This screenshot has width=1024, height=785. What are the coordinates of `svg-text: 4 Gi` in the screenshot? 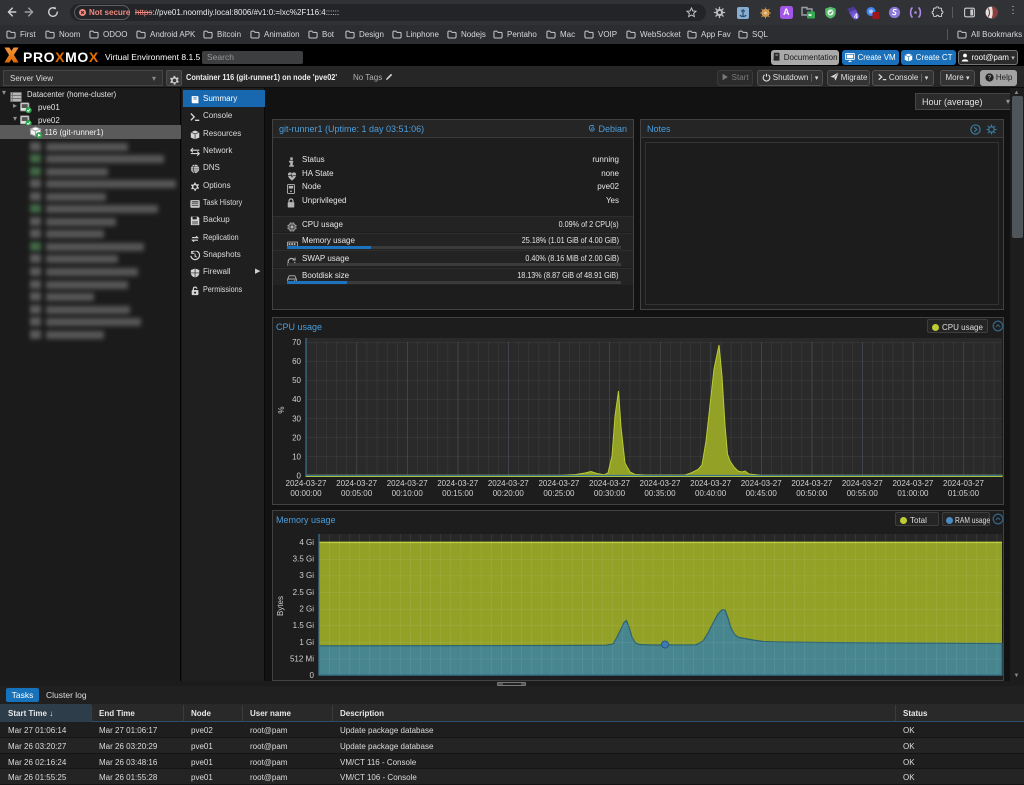 It's located at (306, 542).